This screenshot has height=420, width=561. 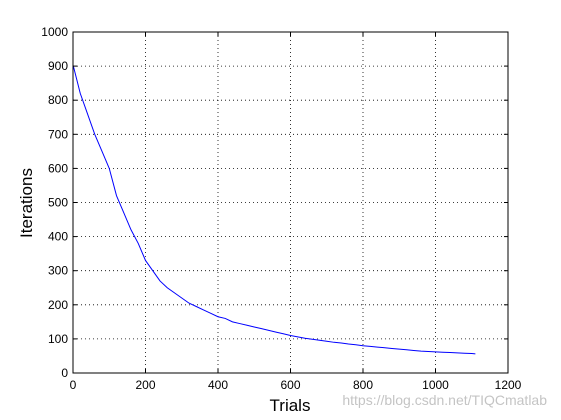 What do you see at coordinates (26, 203) in the screenshot?
I see `y-axis-title: Iterations` at bounding box center [26, 203].